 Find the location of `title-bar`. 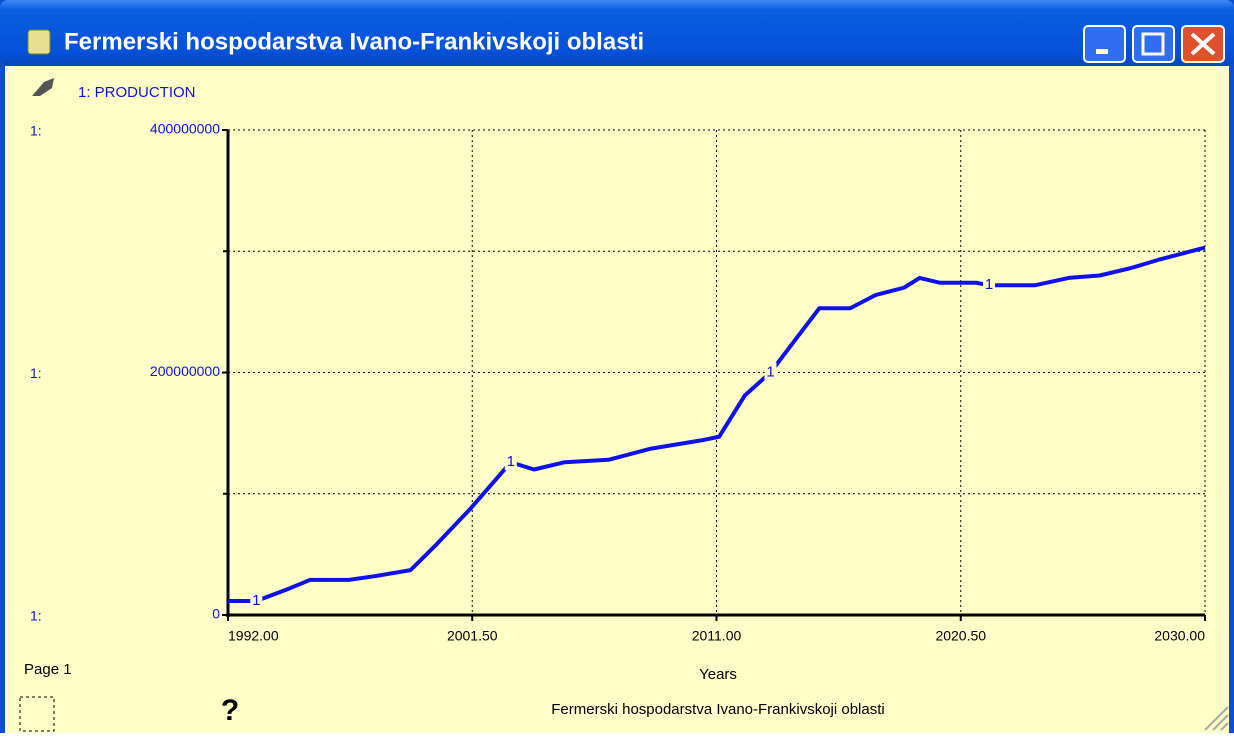

title-bar is located at coordinates (617, 33).